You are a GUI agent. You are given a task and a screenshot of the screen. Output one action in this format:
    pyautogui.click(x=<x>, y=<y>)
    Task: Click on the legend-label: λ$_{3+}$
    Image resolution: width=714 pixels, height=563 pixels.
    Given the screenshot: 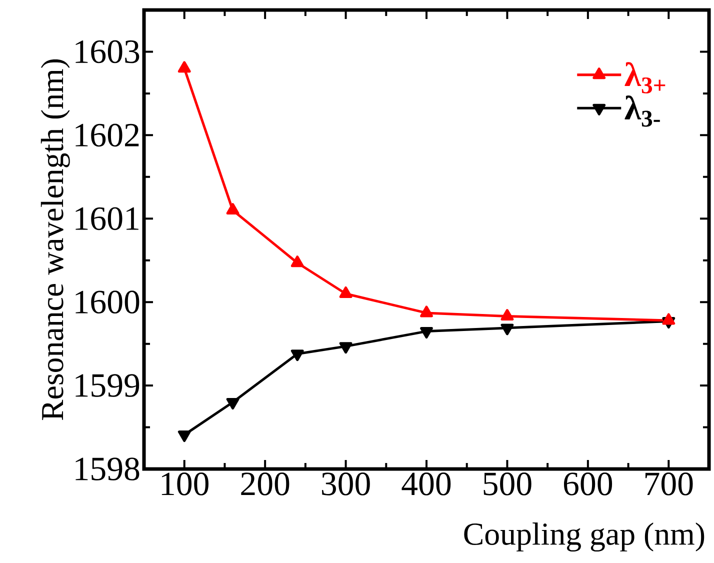 What is the action you would take?
    pyautogui.click(x=645, y=78)
    